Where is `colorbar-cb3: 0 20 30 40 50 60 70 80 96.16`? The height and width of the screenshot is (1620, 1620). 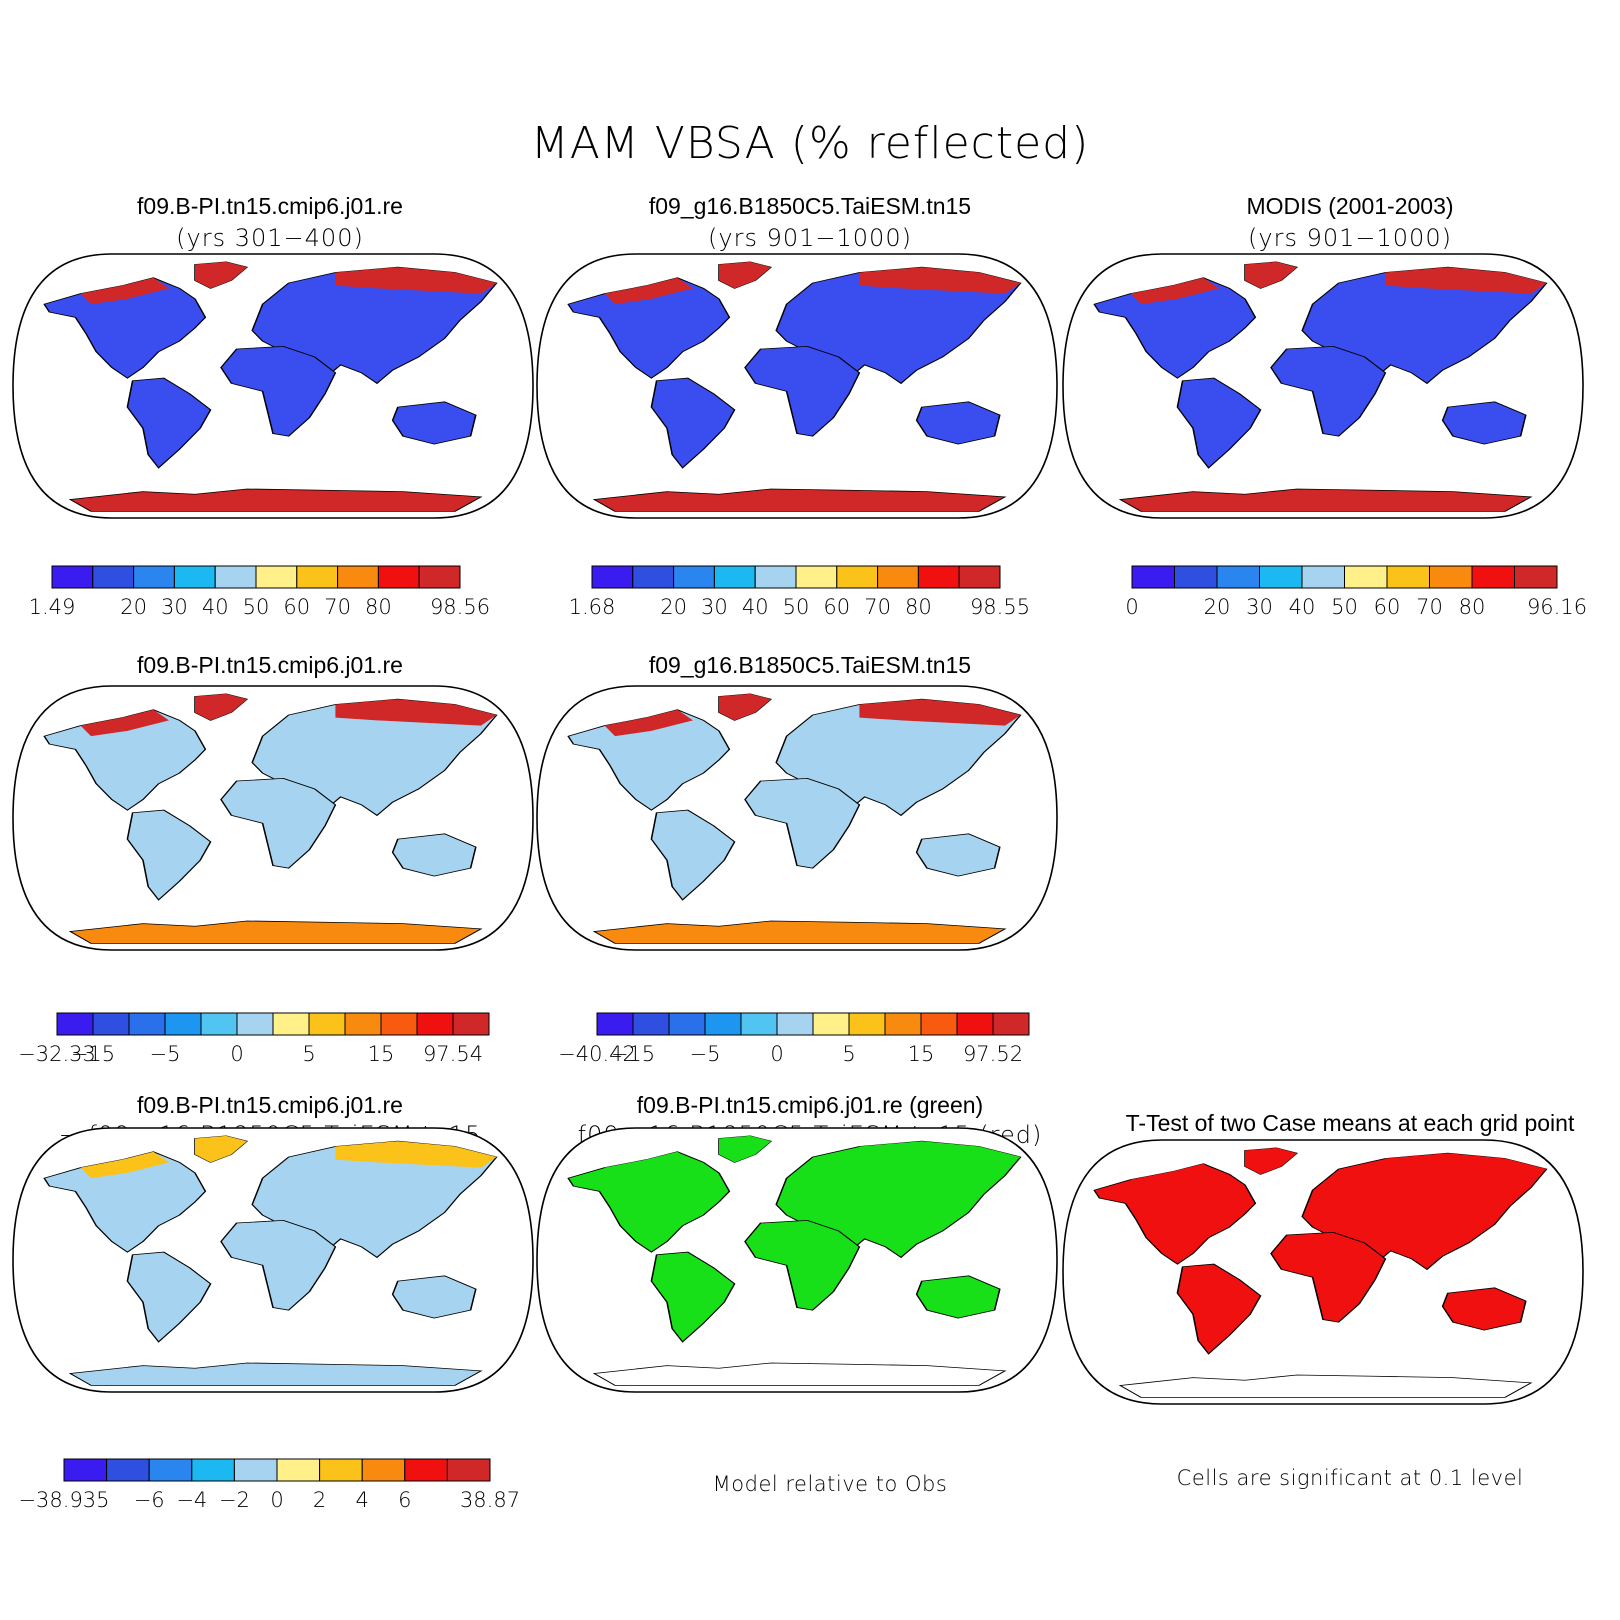 colorbar-cb3: 0 20 30 40 50 60 70 80 96.16 is located at coordinates (1356, 592).